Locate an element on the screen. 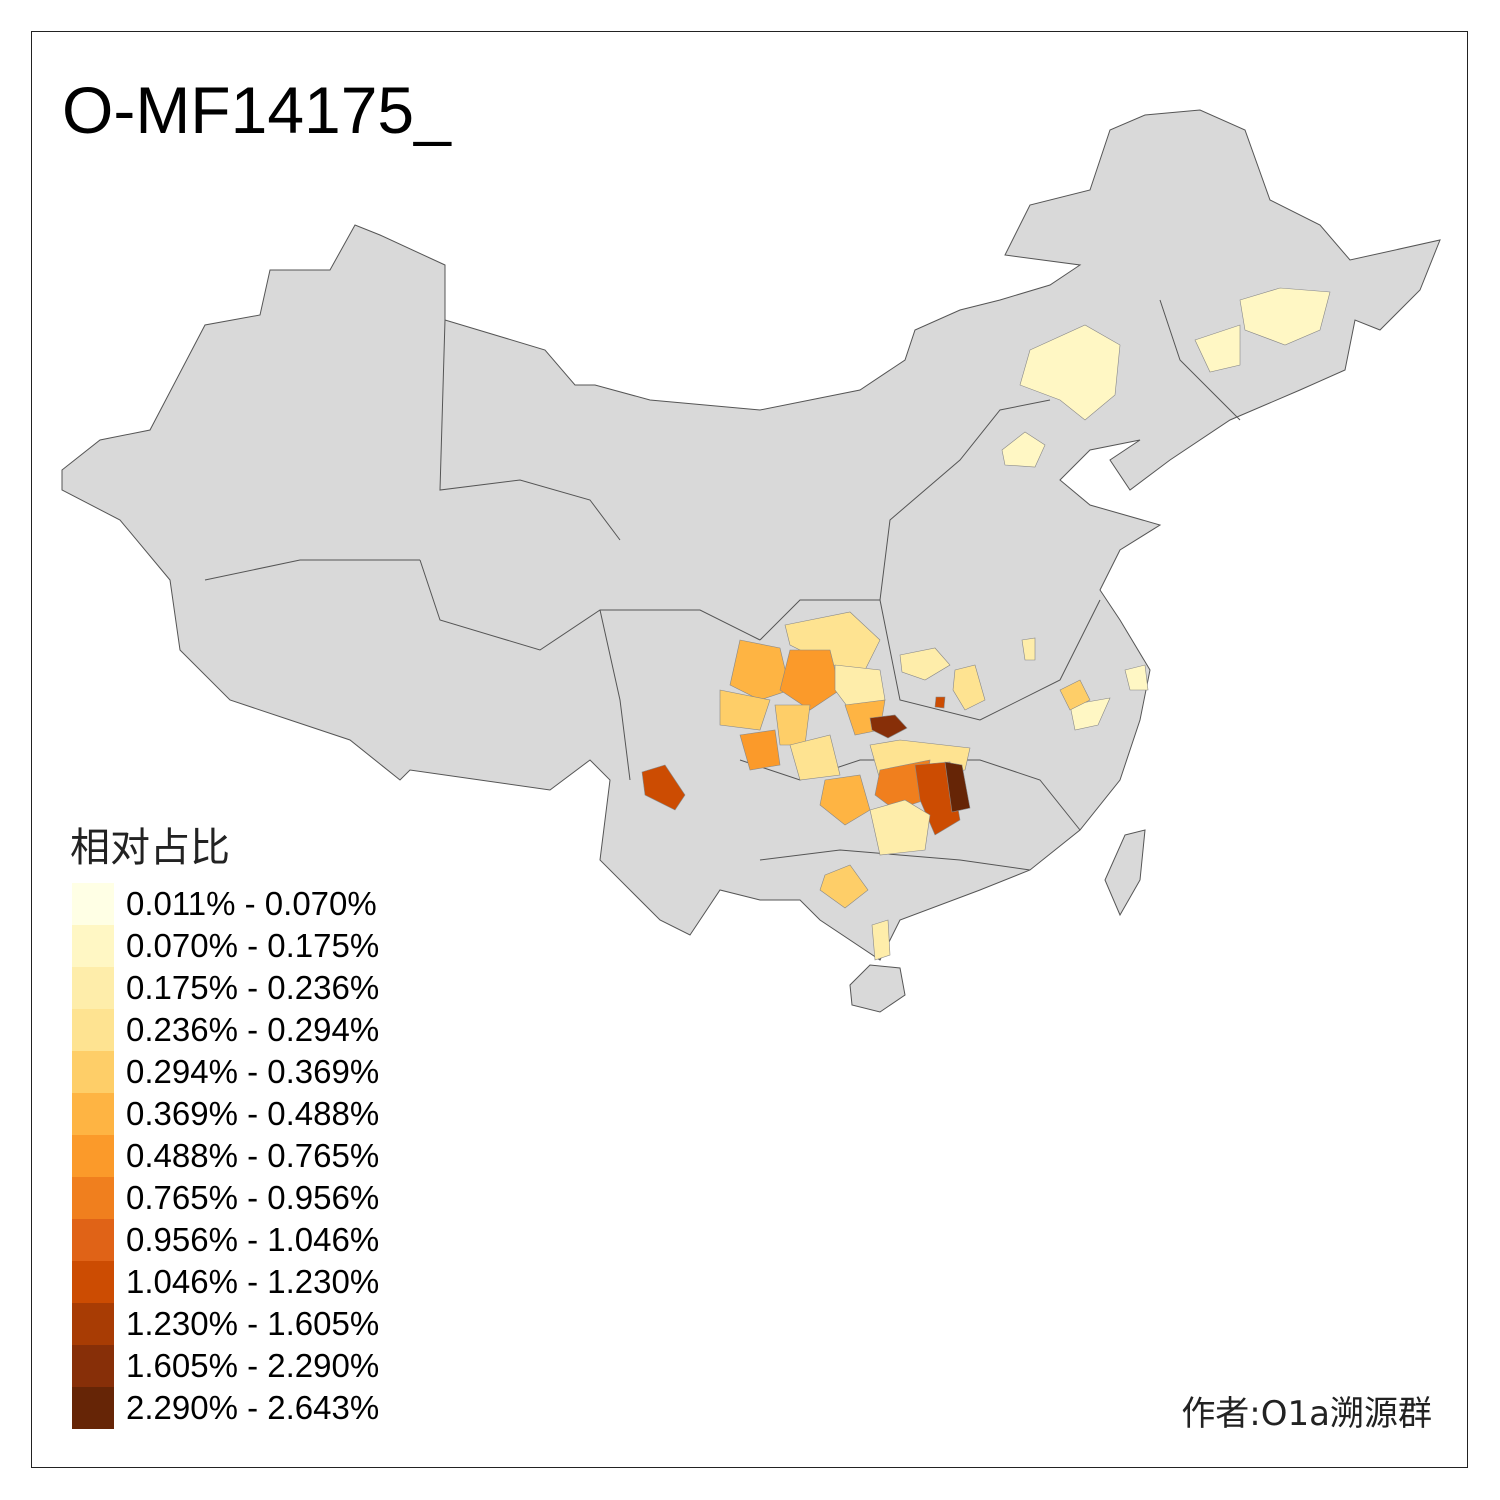 The image size is (1500, 1500). legend-label: 0.369% - 0.488% is located at coordinates (253, 1113).